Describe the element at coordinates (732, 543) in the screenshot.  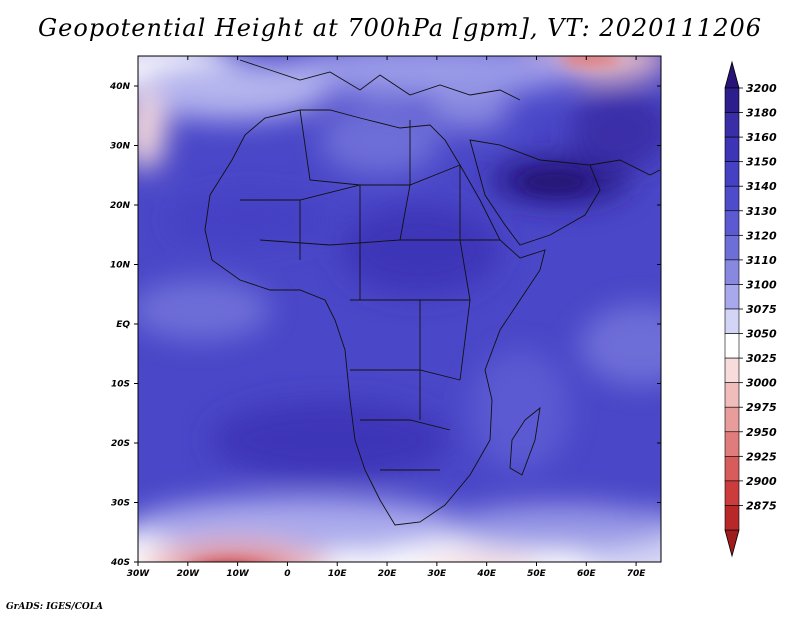
I see `colorbar-bottom-arrow` at that location.